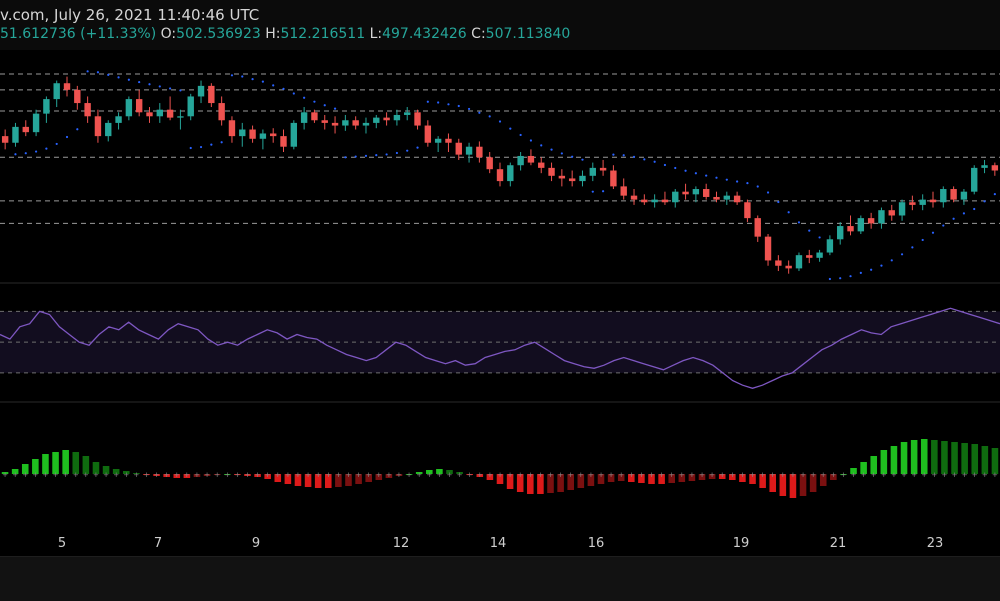  What do you see at coordinates (419, 473) in the screenshot?
I see `histogram-bar` at bounding box center [419, 473].